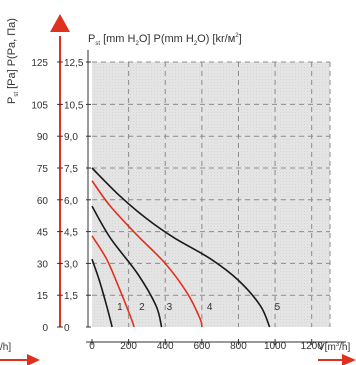  I want to click on series-label-3: 3, so click(170, 307).